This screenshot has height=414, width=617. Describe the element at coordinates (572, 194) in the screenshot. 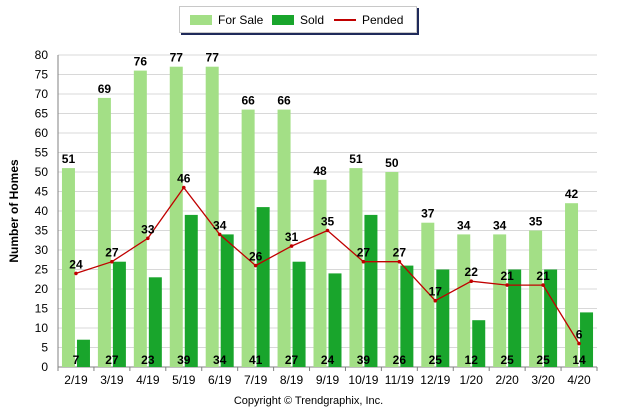

I see `label-for-sale-4-20: 42` at that location.